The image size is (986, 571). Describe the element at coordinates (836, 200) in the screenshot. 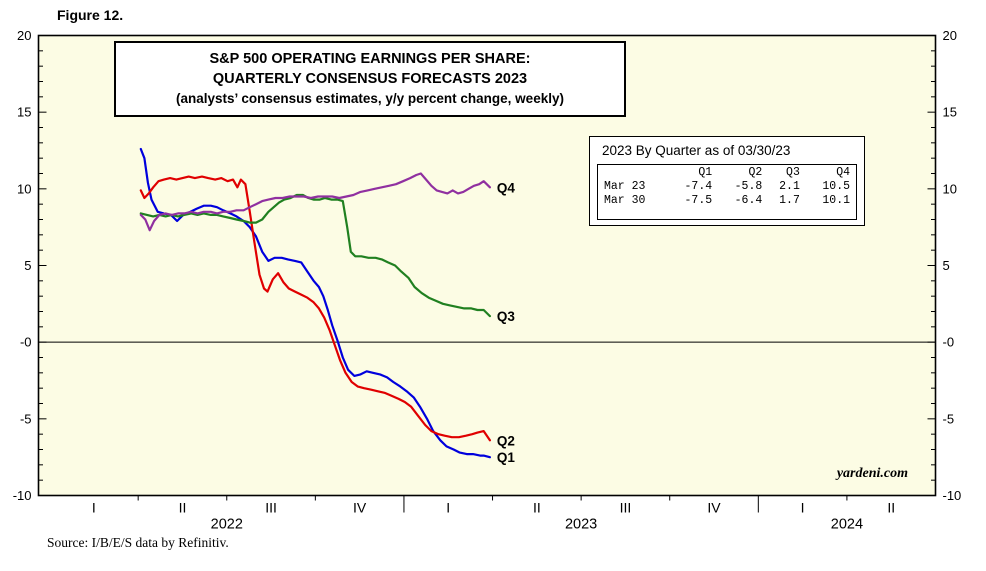

I see `inset-value: 10.1` at that location.